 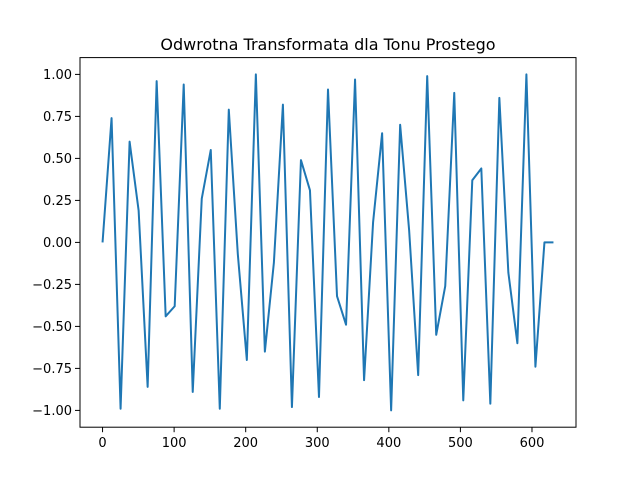 I want to click on y-tick-label: 1.00, so click(x=57, y=75).